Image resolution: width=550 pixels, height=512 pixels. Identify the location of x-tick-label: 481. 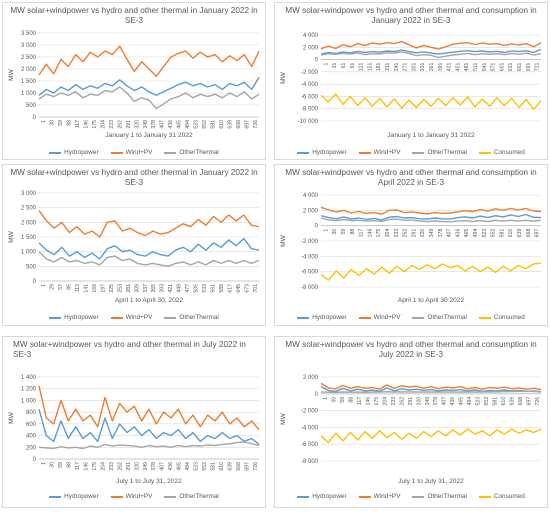
(467, 66).